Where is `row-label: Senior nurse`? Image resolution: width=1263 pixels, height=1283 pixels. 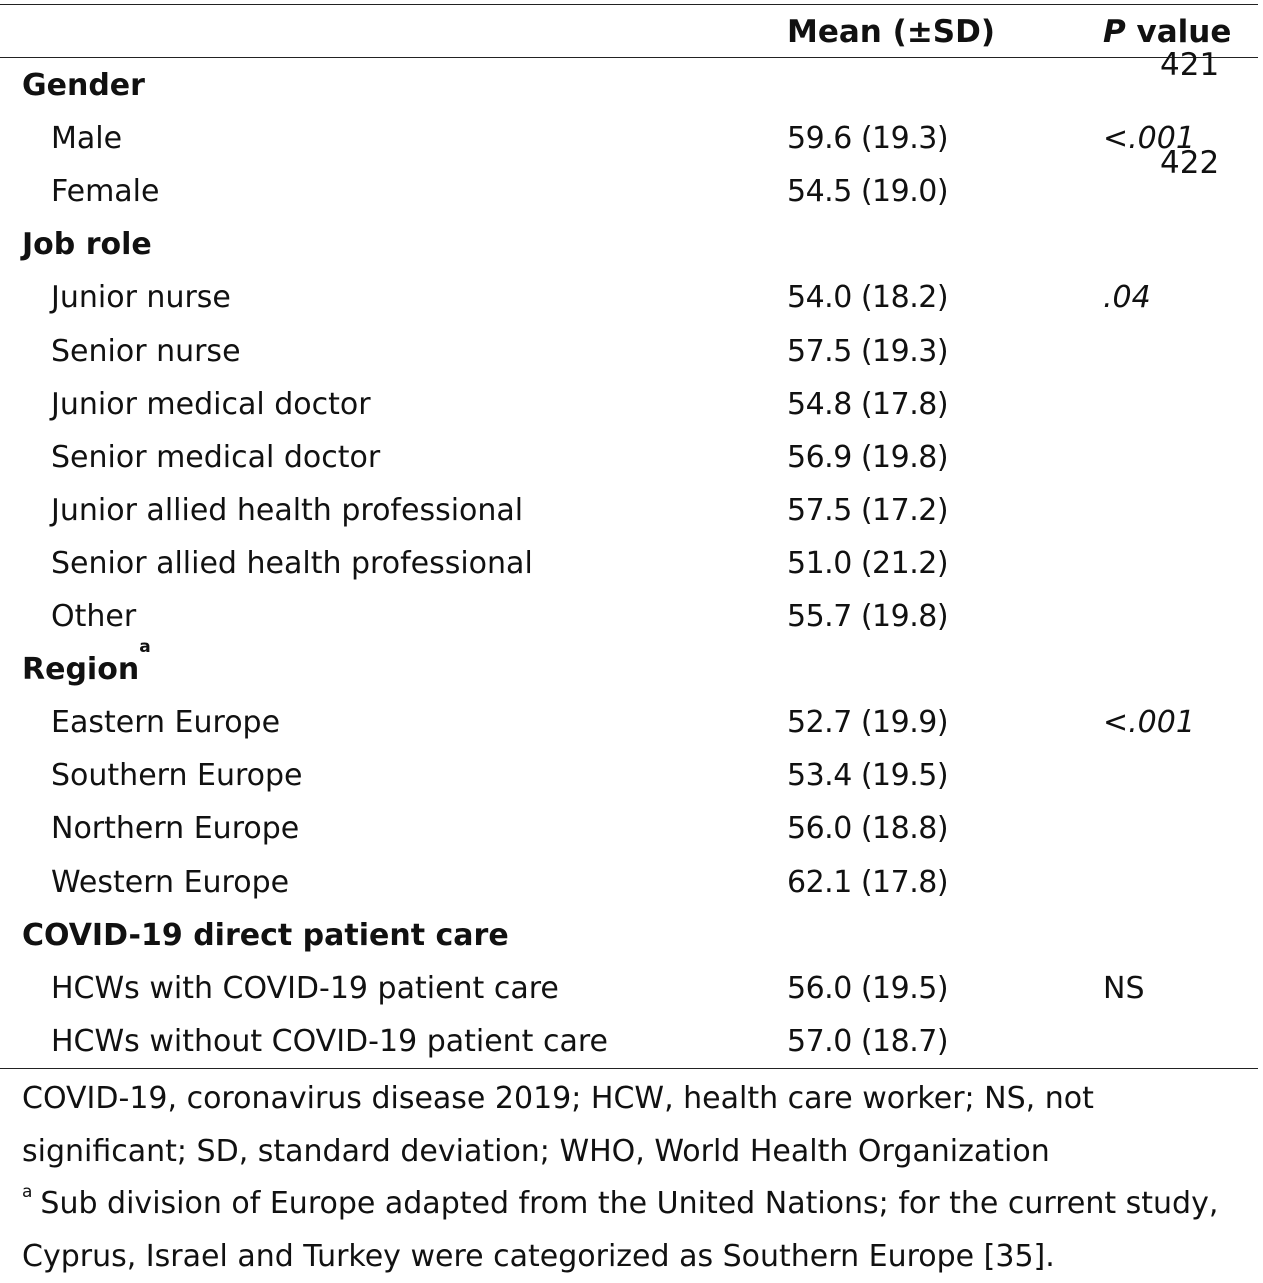
row-label: Senior nurse is located at coordinates (146, 351).